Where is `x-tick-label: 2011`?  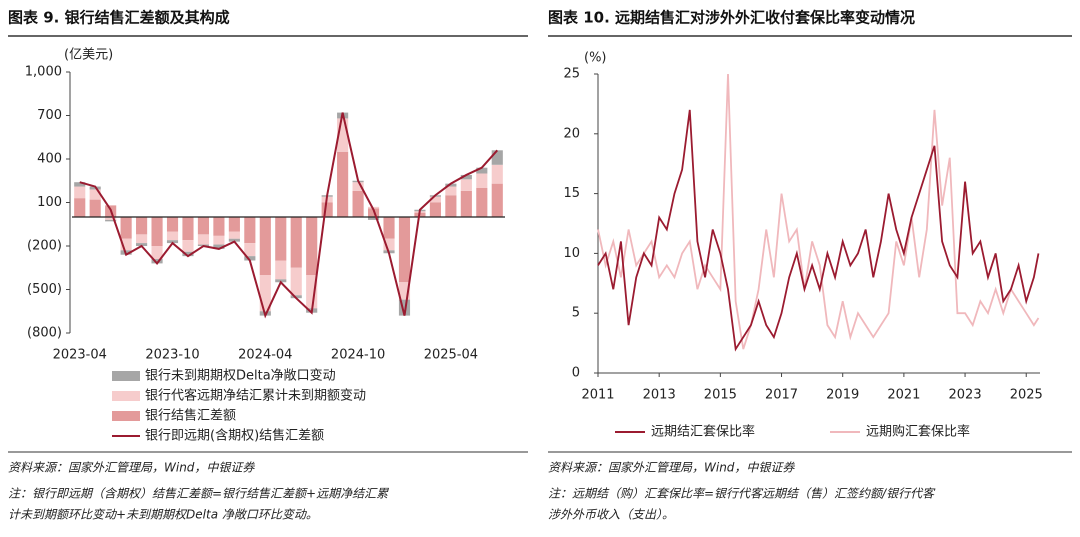
x-tick-label: 2011 is located at coordinates (597, 395).